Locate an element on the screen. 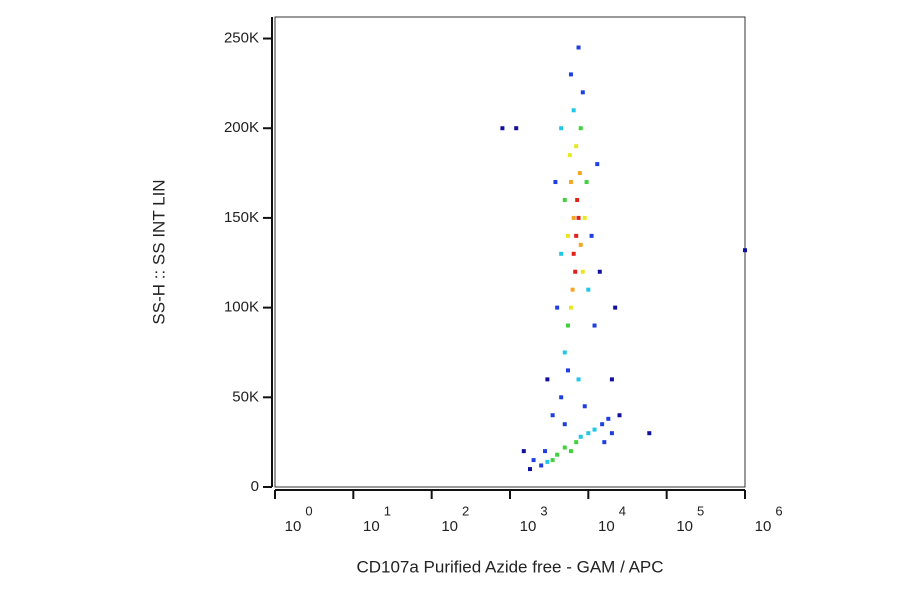 The height and width of the screenshot is (599, 900). y-tick-label: 0 is located at coordinates (255, 486).